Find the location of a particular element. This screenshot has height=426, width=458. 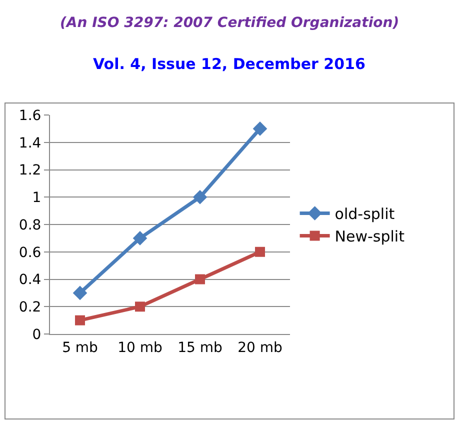

y-tick-label: 0.8 is located at coordinates (30, 225).